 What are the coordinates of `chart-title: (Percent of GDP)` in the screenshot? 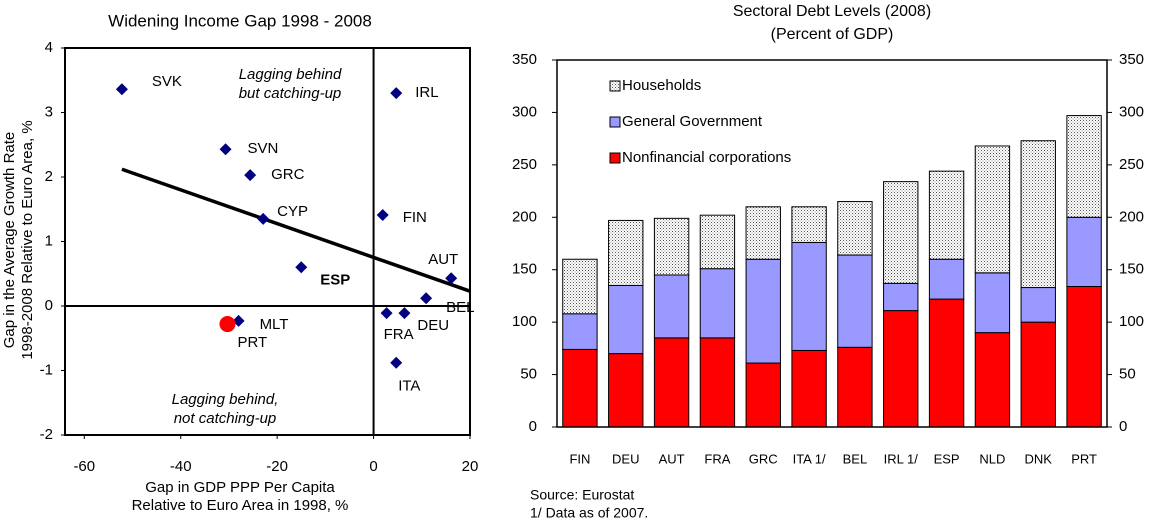 It's located at (832, 34).